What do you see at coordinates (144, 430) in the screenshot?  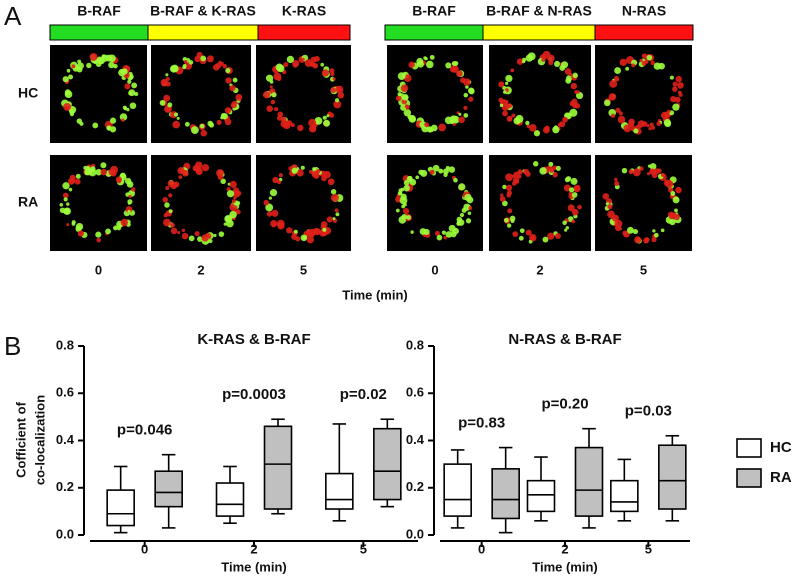 I see `p-value: p=0.046` at bounding box center [144, 430].